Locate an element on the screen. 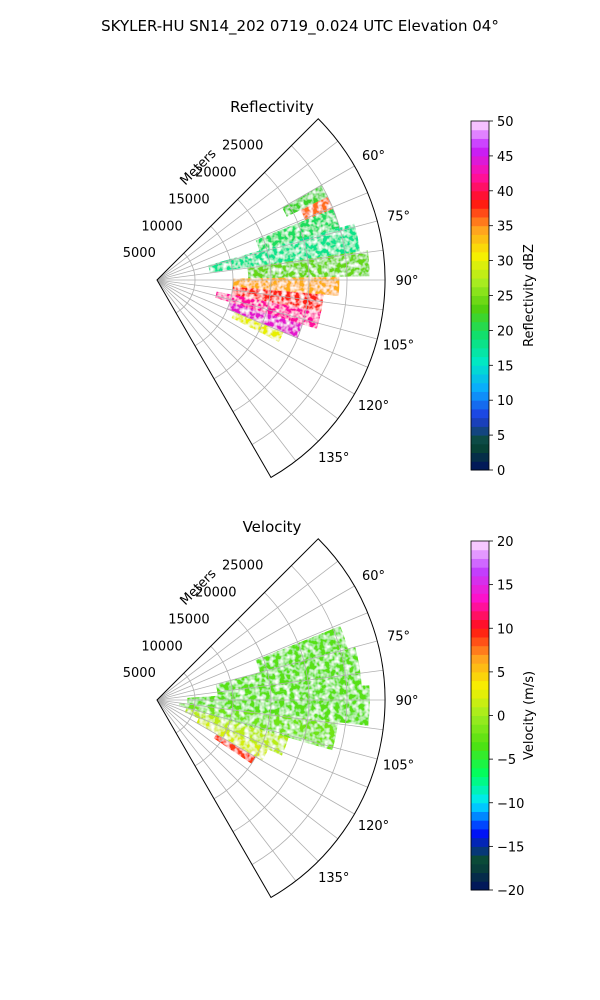 The width and height of the screenshot is (600, 1000). range-tick-label: 5000 is located at coordinates (139, 253).